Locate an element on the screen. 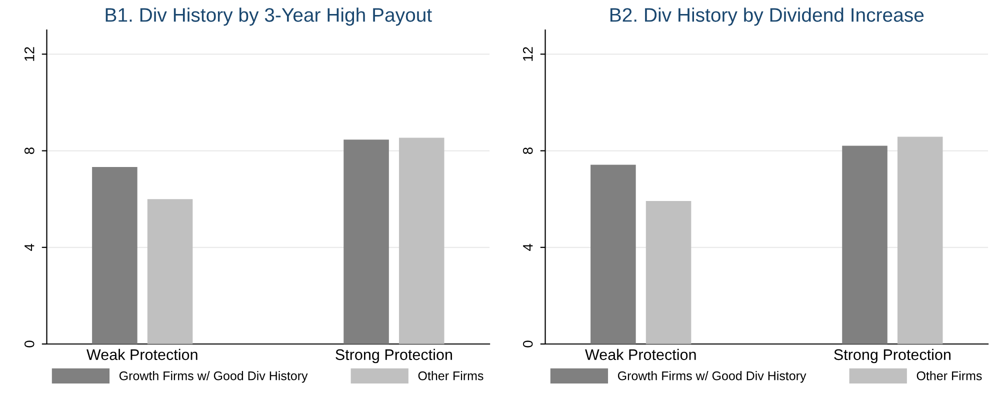 The image size is (995, 400). legend-label: Growth Firms w/ Good Div History is located at coordinates (213, 377).